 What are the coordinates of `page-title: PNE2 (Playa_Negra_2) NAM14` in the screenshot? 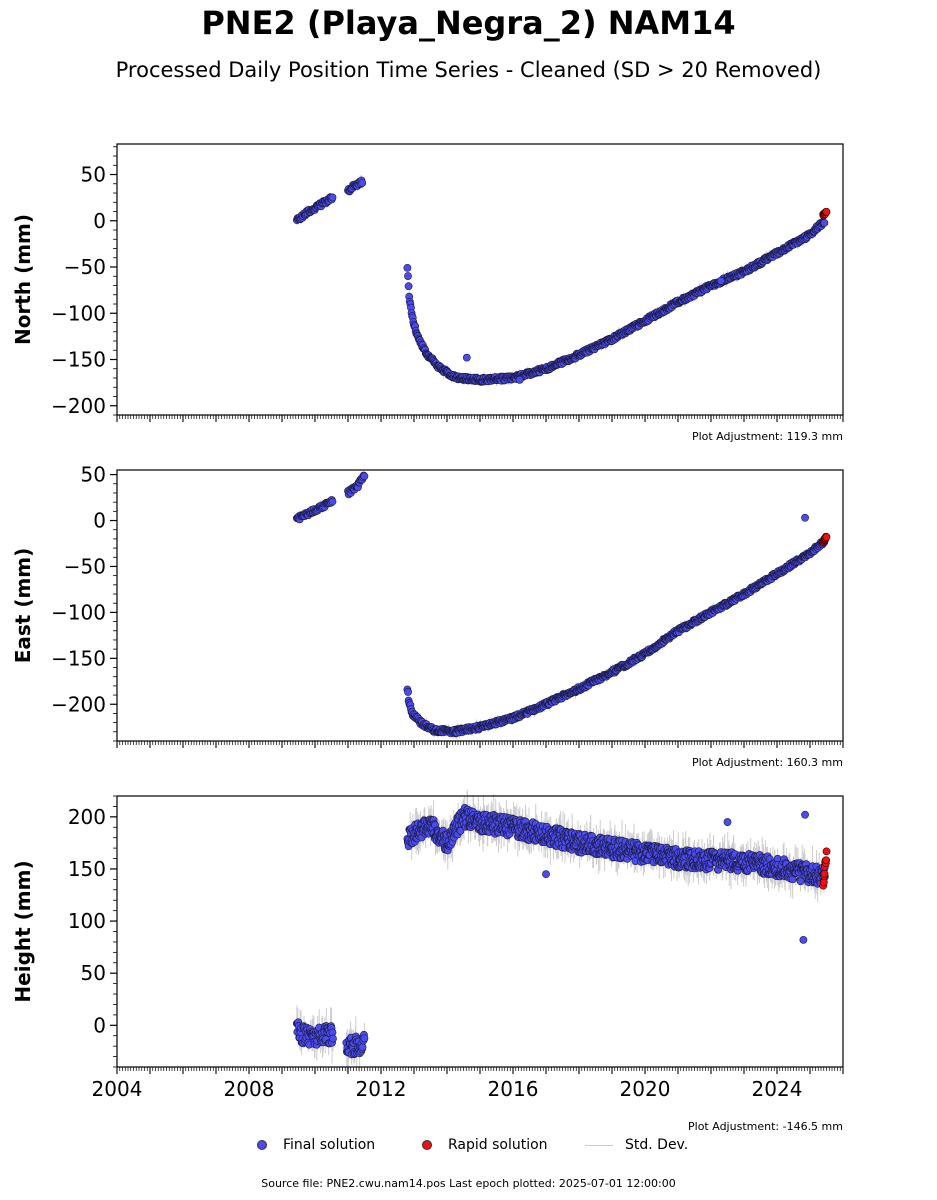 It's located at (468, 23).